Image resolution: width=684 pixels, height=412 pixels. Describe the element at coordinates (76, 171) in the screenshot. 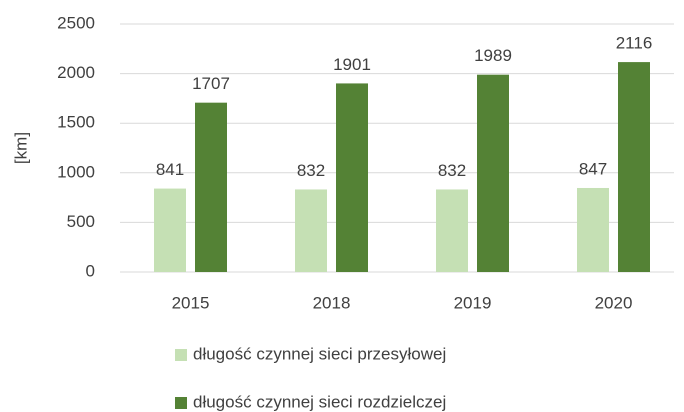

I see `y-tick-label: 1000` at that location.